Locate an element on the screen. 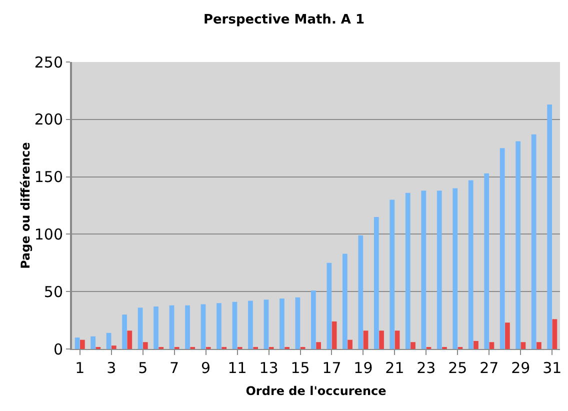 Image resolution: width=568 pixels, height=411 pixels. y-tick-label: 150 is located at coordinates (48, 177).